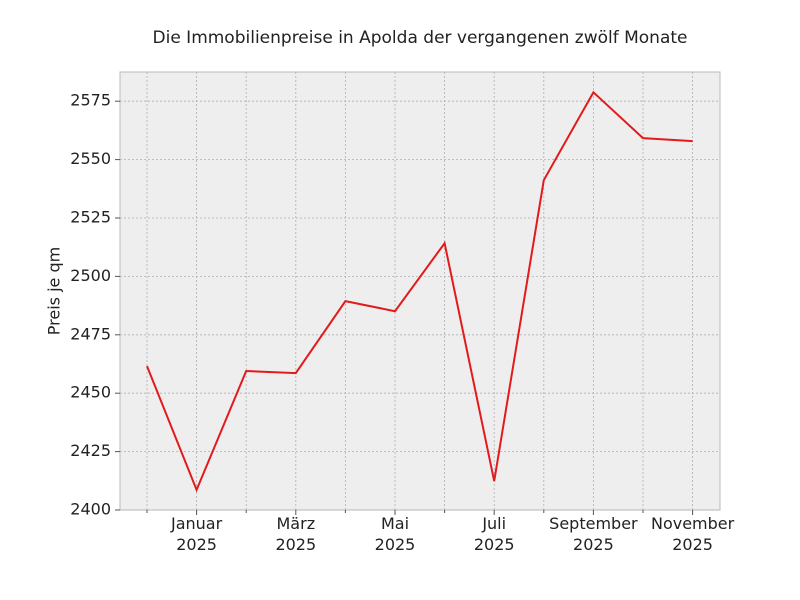  Describe the element at coordinates (90, 217) in the screenshot. I see `y-tick-label: 2525` at that location.